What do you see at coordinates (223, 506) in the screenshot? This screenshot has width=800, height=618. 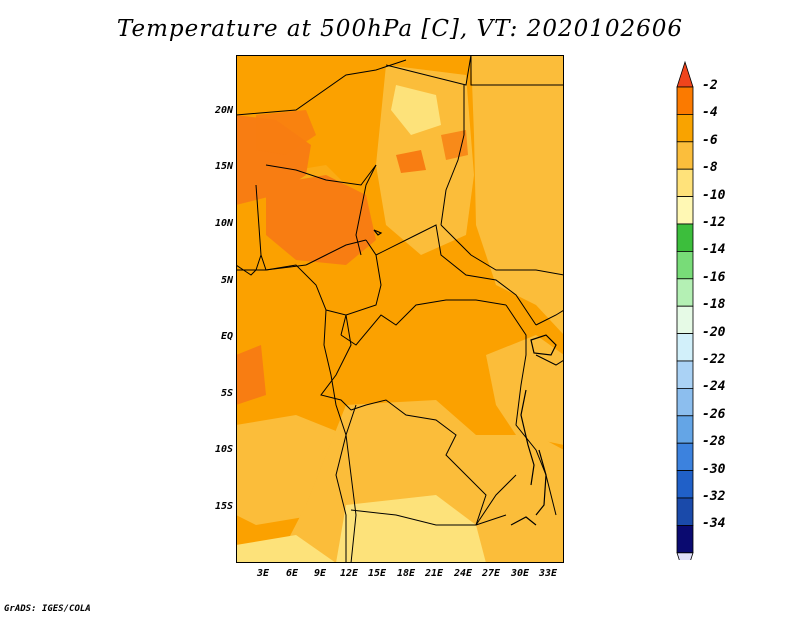 I see `lat-label-15s: 15S` at bounding box center [223, 506].